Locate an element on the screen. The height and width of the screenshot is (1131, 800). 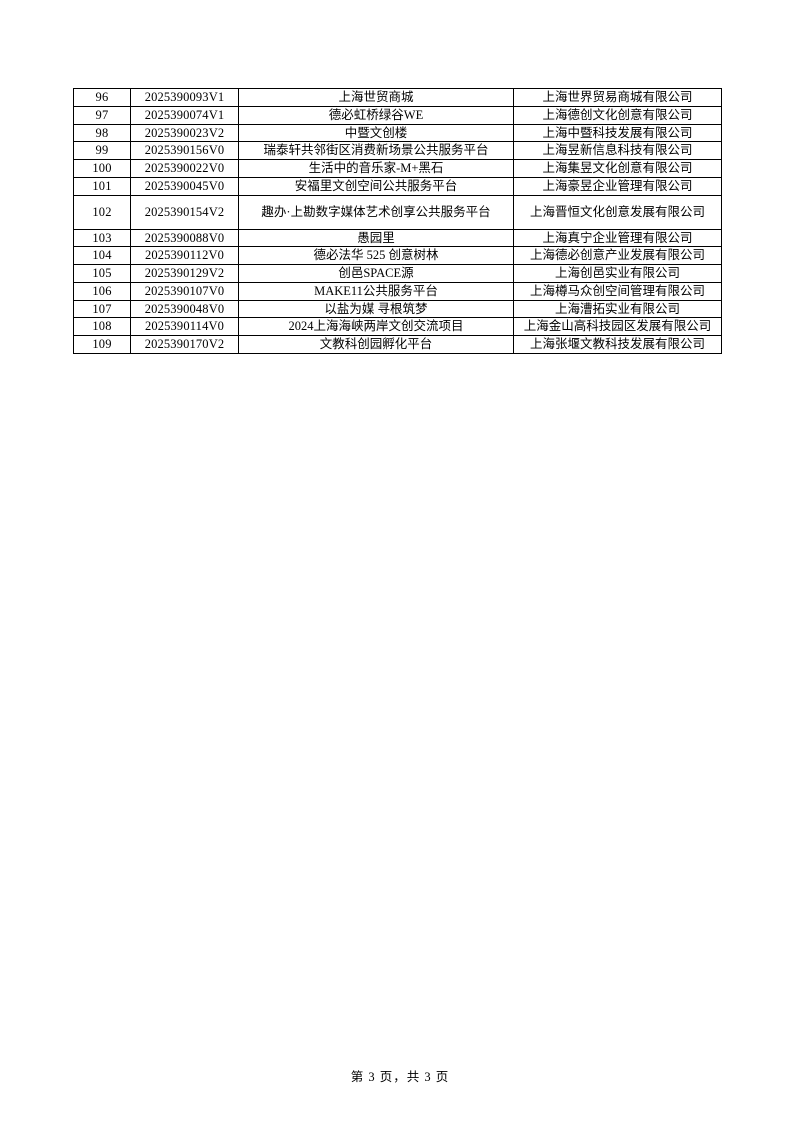
cell-project-name: 德必法华 525 创意树林 is located at coordinates (376, 255).